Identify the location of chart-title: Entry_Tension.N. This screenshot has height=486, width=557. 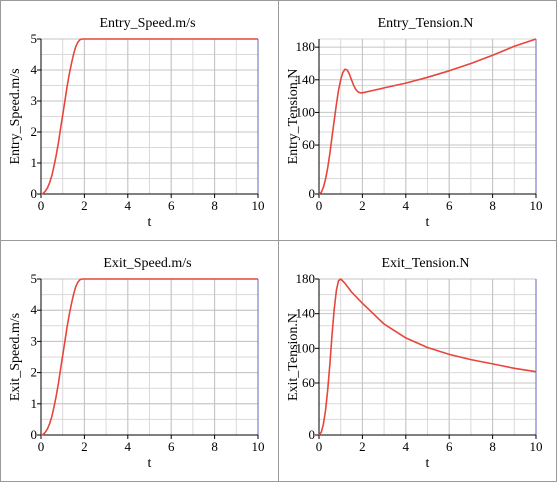
(426, 23).